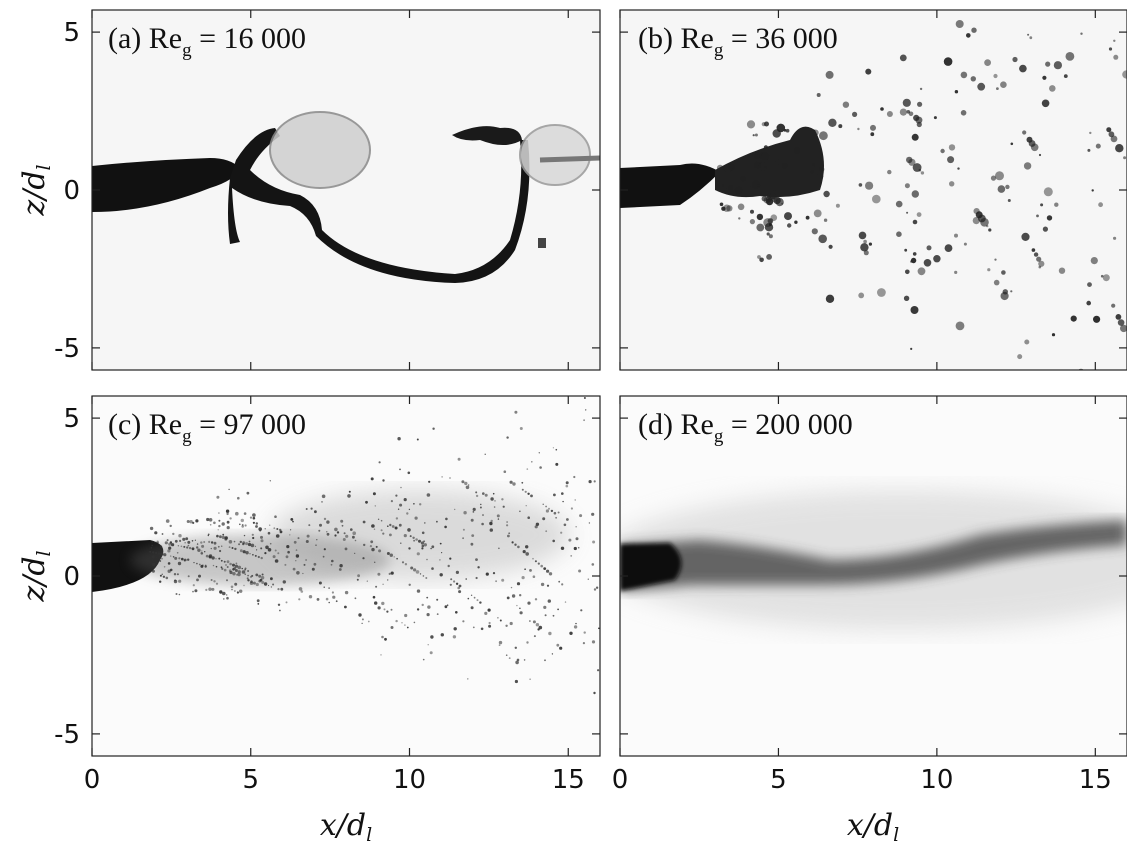 This screenshot has height=846, width=1127. Describe the element at coordinates (555, 155) in the screenshot. I see `liquid-bag` at that location.